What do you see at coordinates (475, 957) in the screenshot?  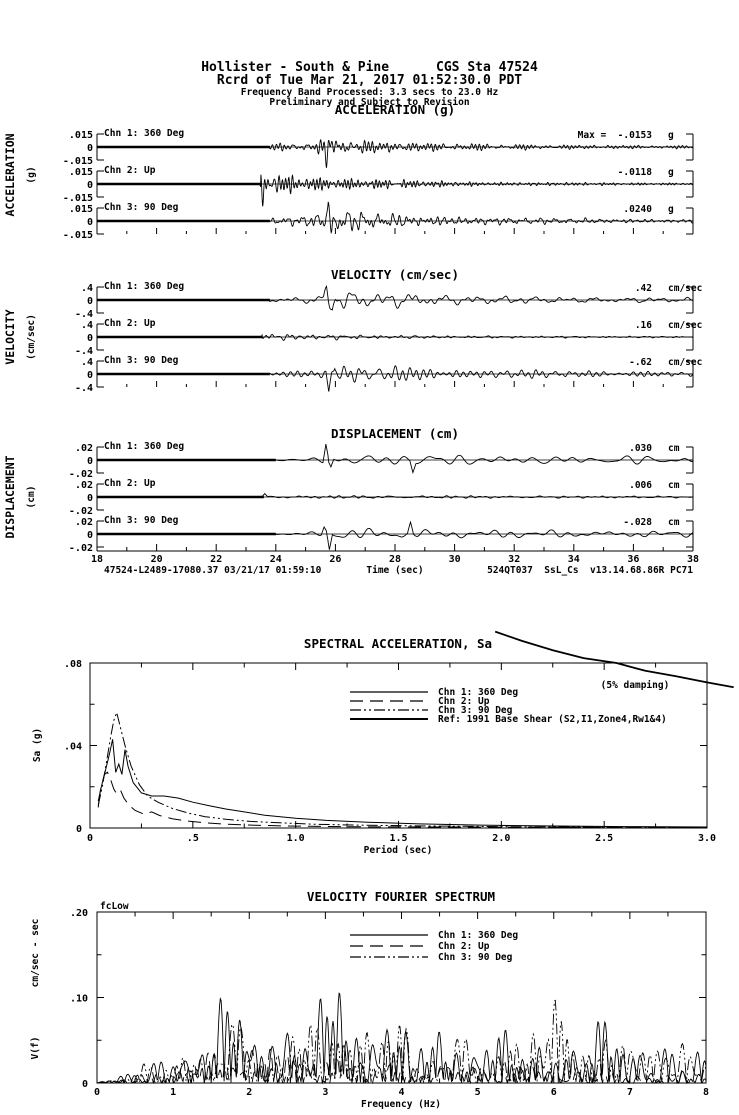 I see `fourier-legend-chn3: Chn 3: 90 Deg` at bounding box center [475, 957].